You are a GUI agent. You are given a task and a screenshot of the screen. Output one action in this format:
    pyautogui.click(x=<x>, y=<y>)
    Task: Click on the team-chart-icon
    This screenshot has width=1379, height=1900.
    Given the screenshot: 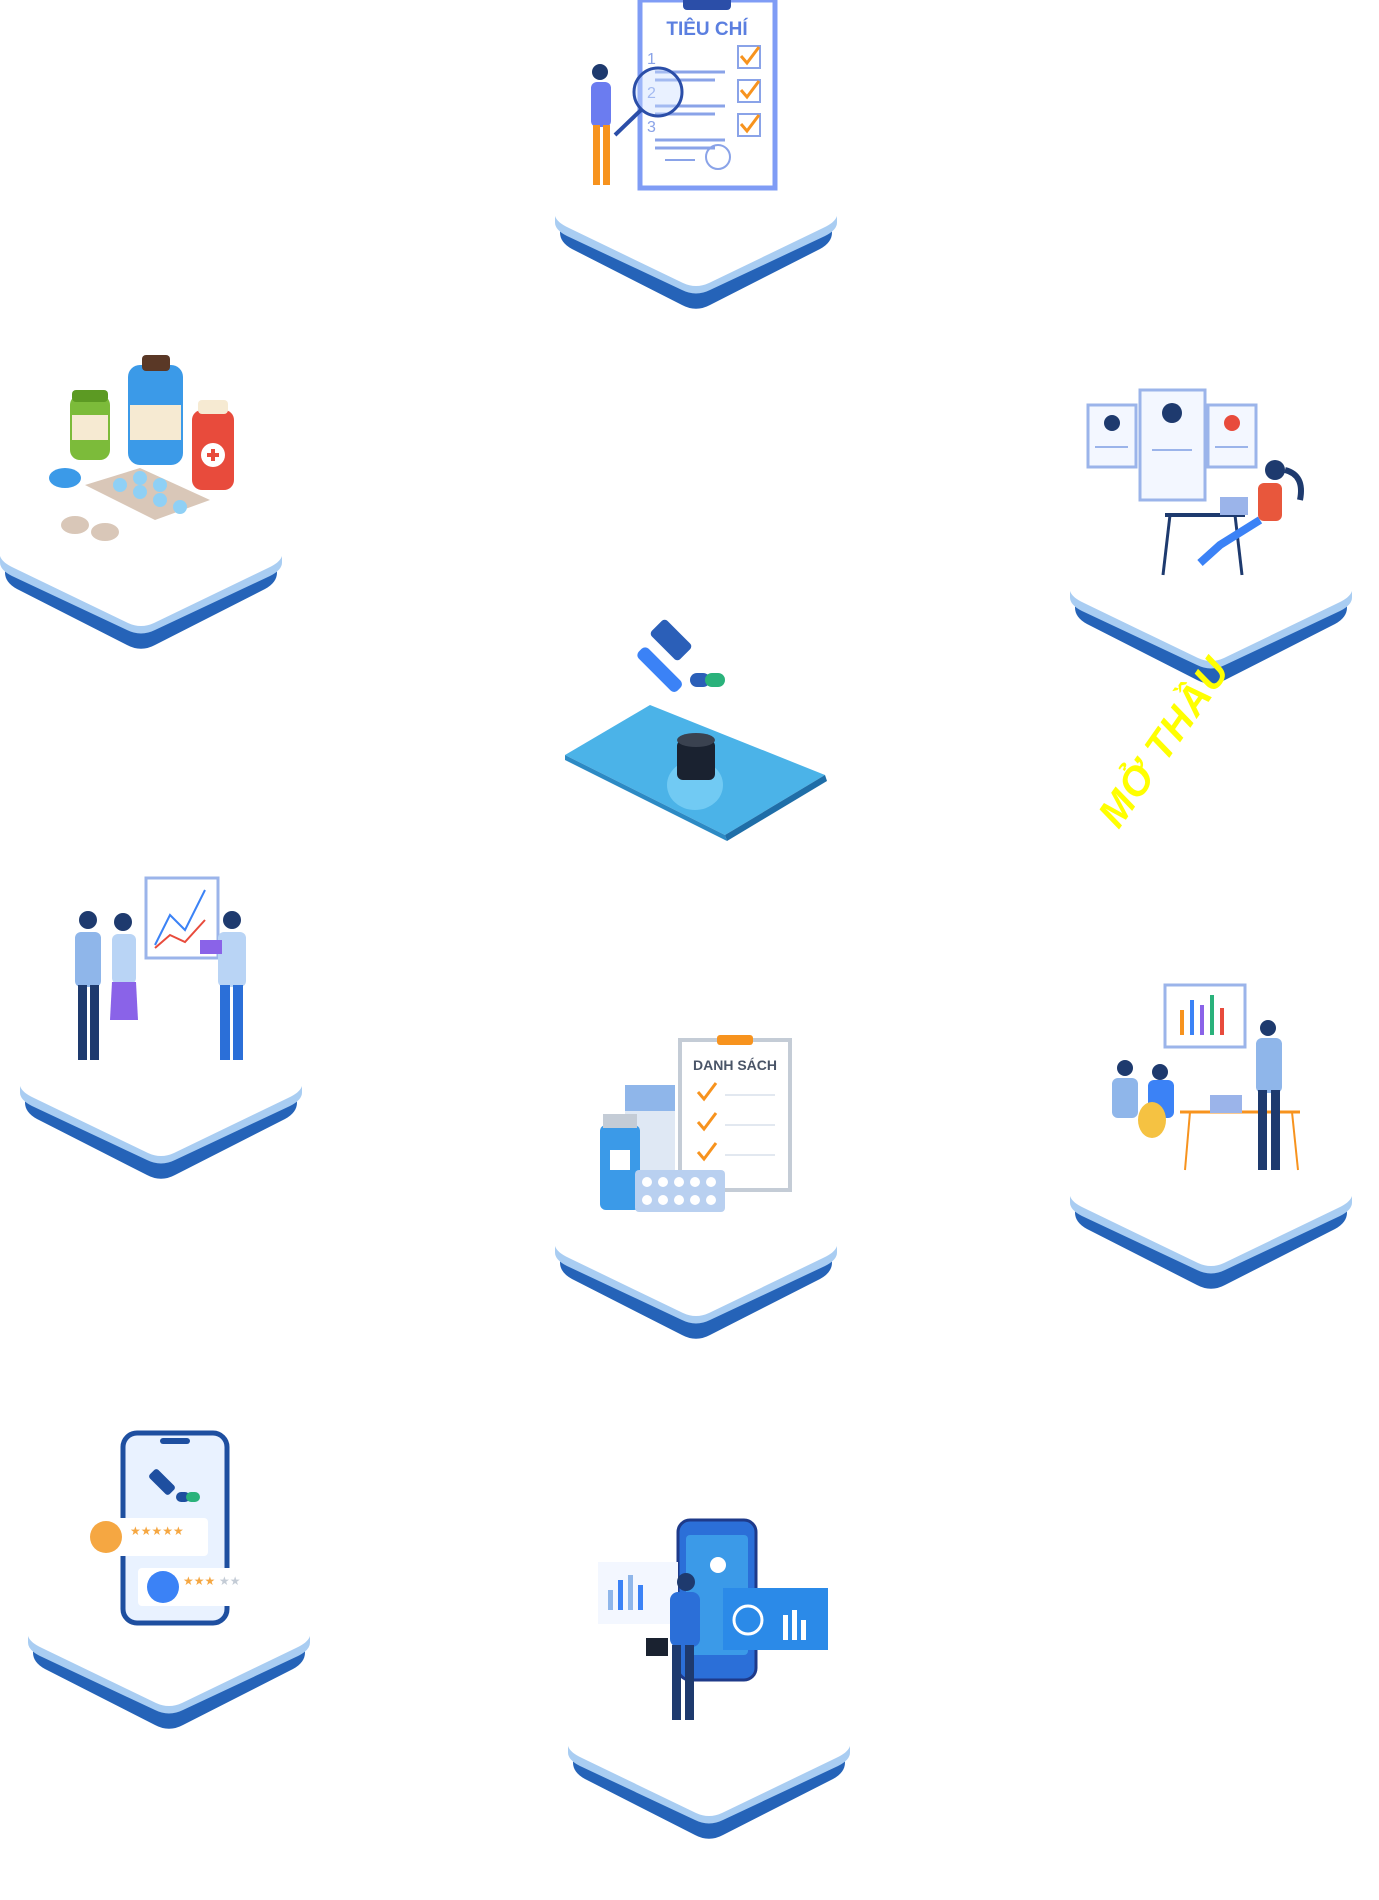 What is the action you would take?
    pyautogui.click(x=160, y=968)
    